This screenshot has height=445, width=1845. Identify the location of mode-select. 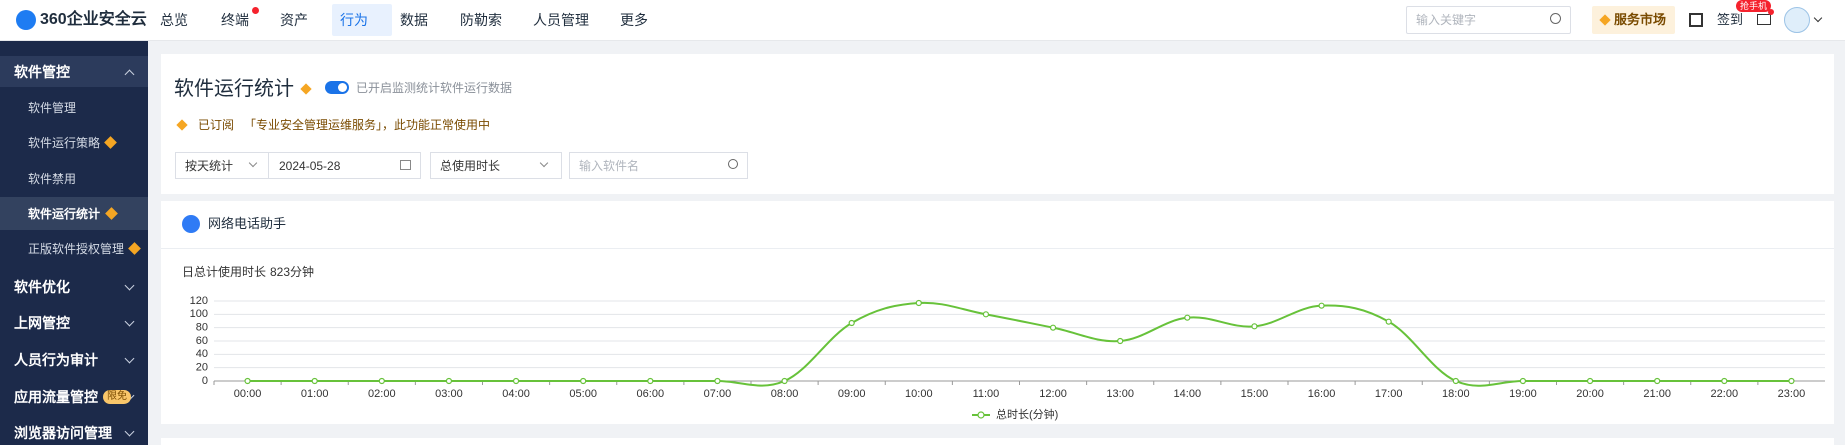
(222, 165).